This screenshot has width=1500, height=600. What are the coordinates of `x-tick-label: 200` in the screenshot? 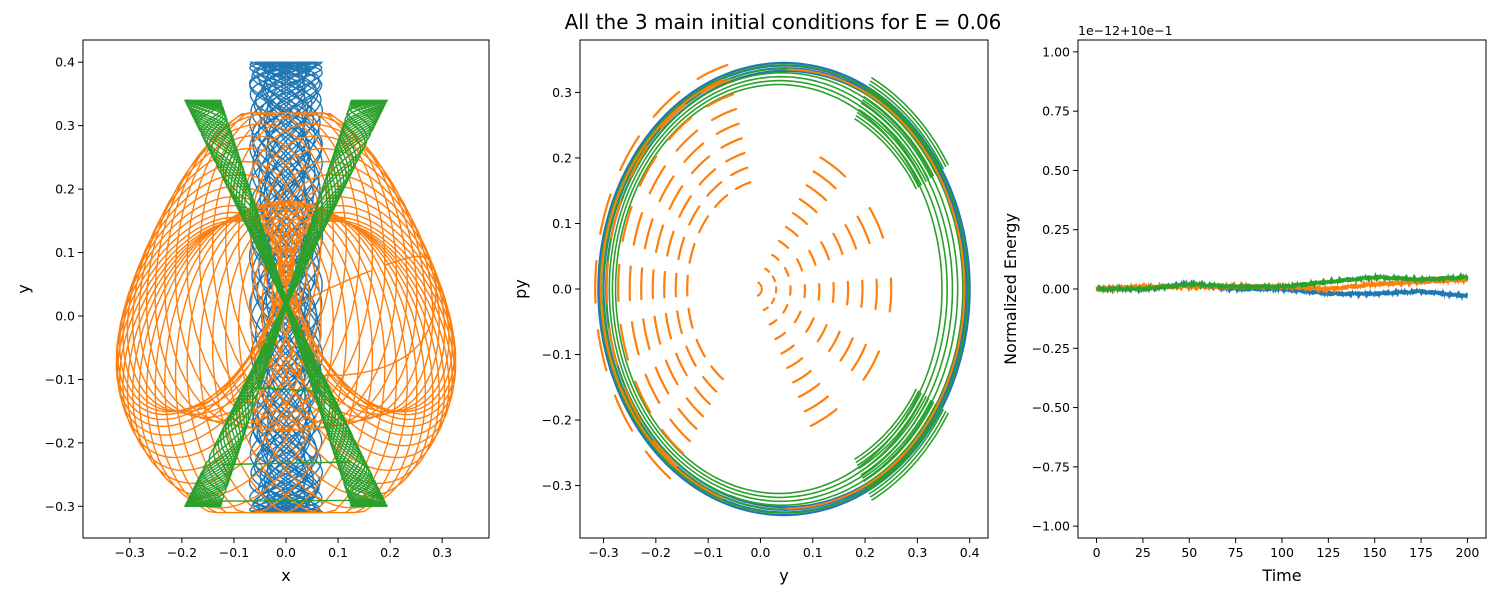 It's located at (1468, 552).